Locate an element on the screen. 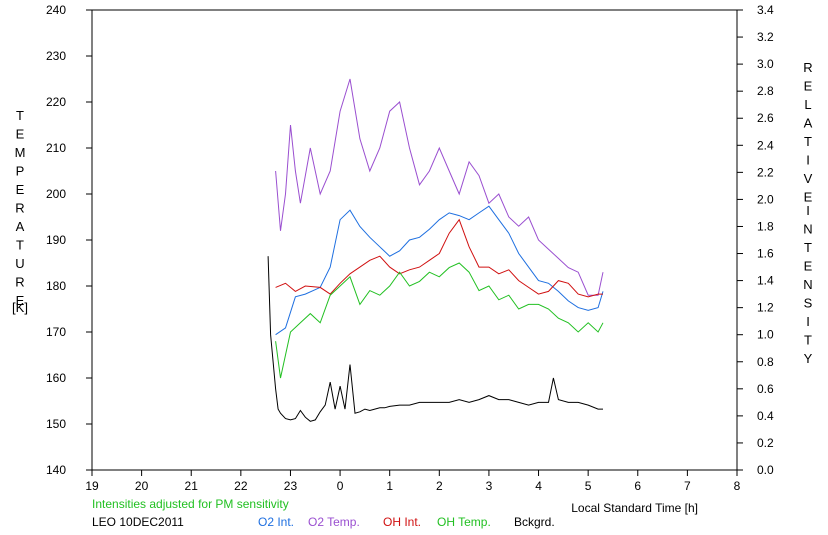 Image resolution: width=828 pixels, height=535 pixels. legend-entry: OH Temp. is located at coordinates (464, 522).